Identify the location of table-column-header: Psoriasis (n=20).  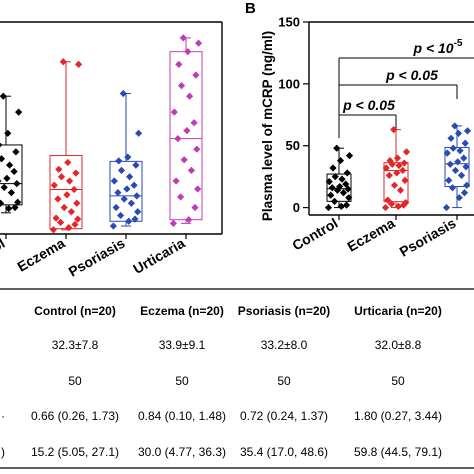
(284, 311).